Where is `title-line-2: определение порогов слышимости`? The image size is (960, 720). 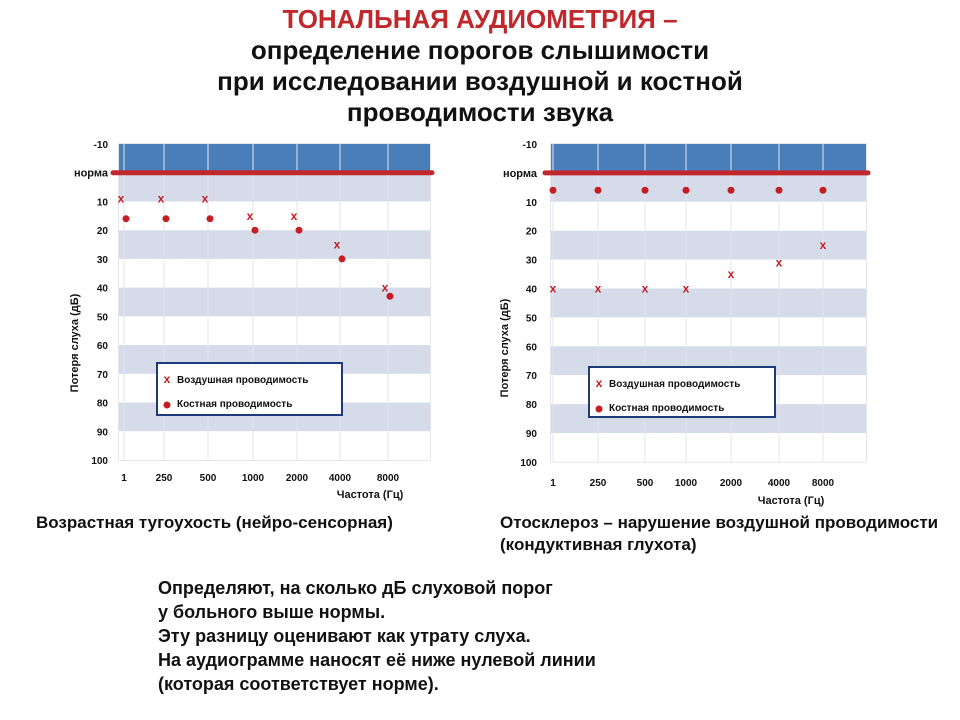 title-line-2: определение порогов слышимости is located at coordinates (480, 50).